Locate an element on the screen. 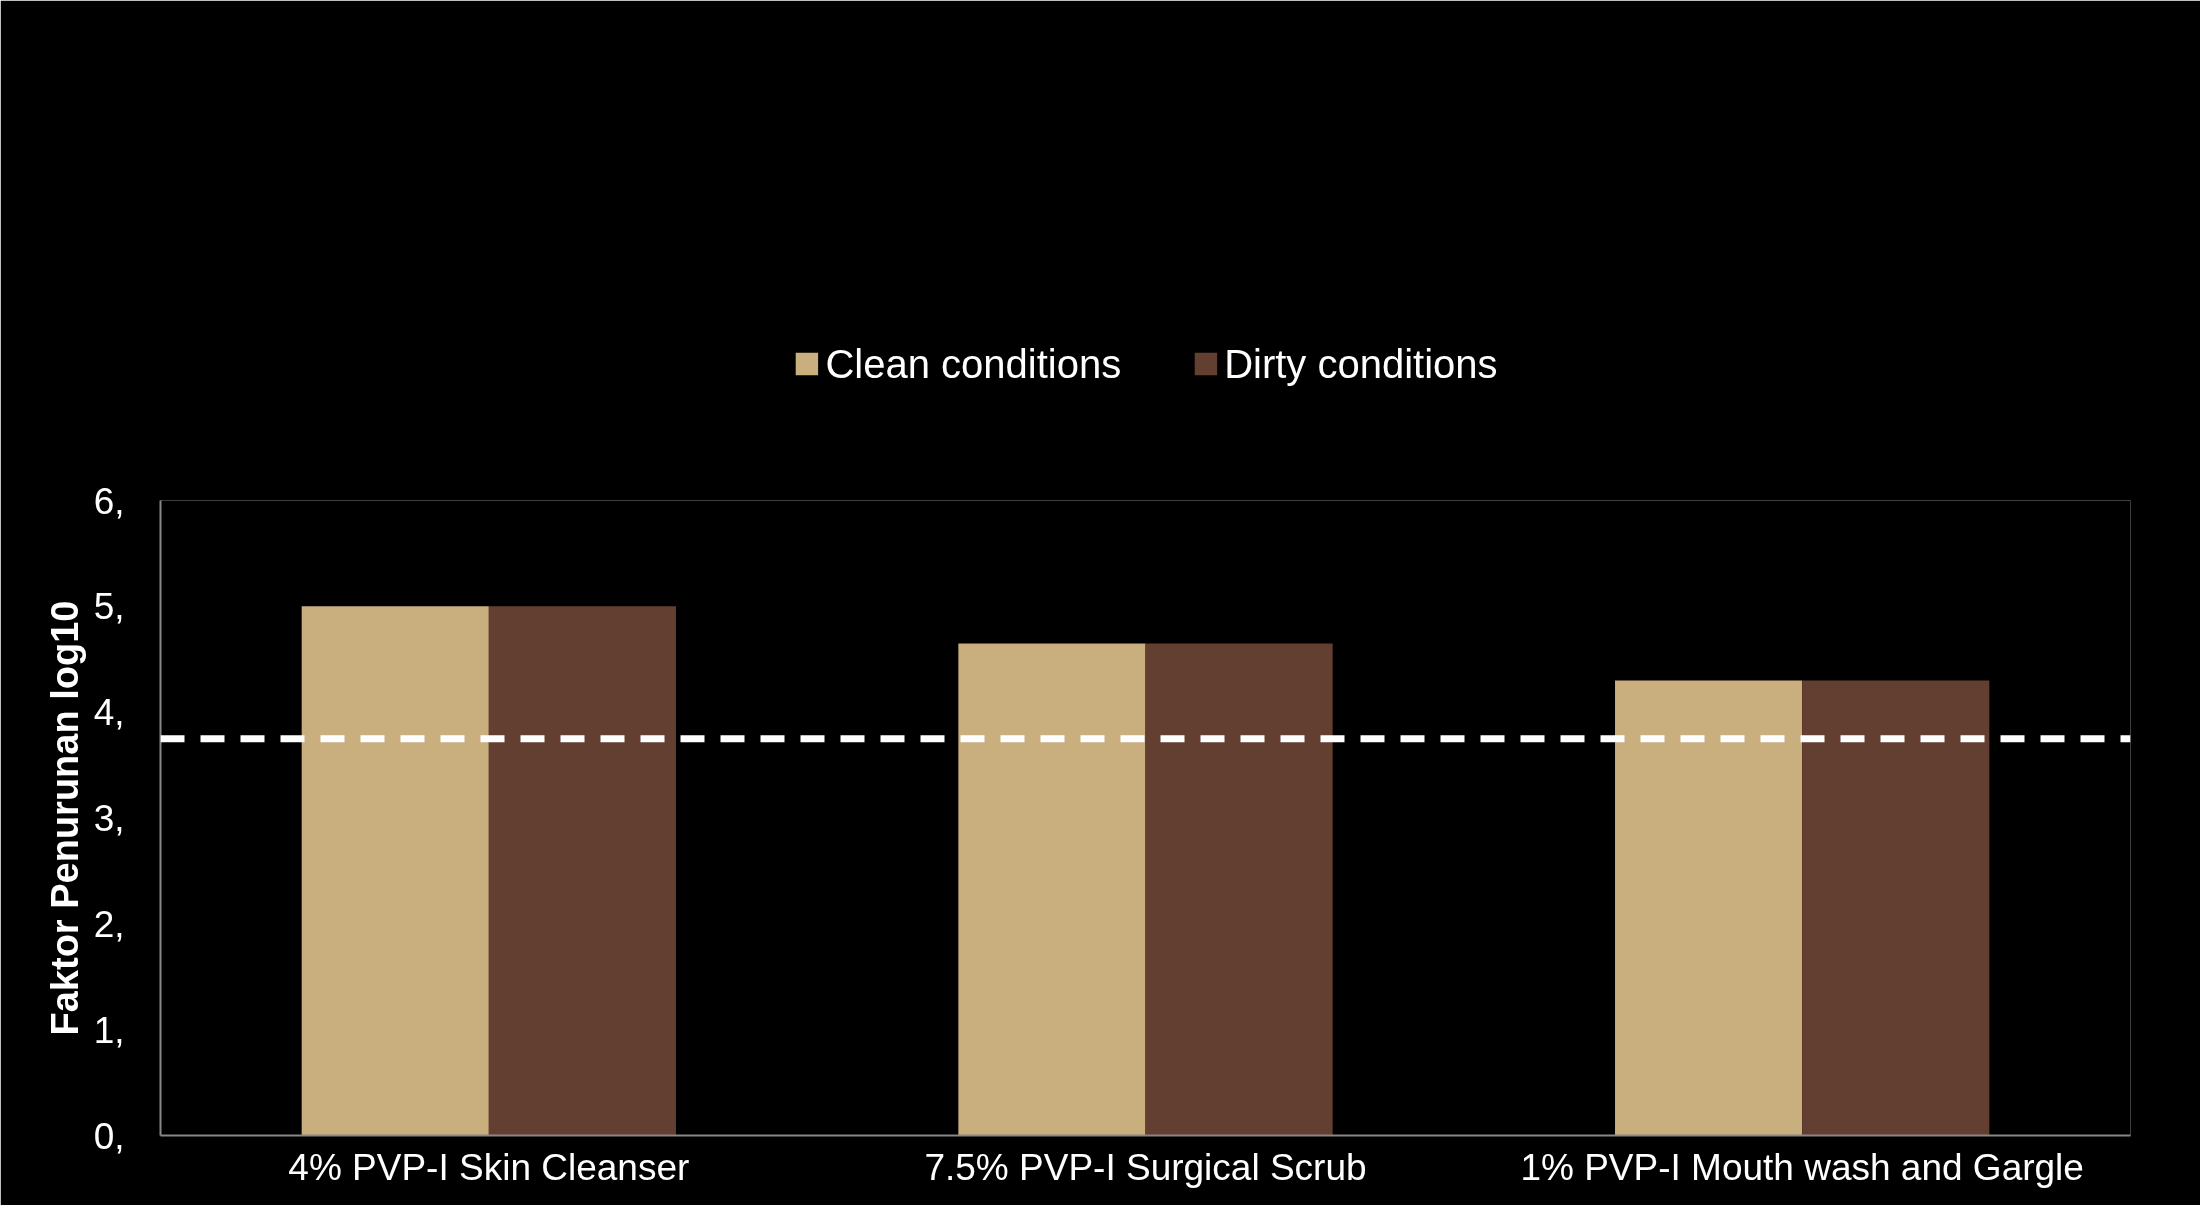 This screenshot has width=2208, height=1211. y-tick-label: 1, is located at coordinates (109, 1030).